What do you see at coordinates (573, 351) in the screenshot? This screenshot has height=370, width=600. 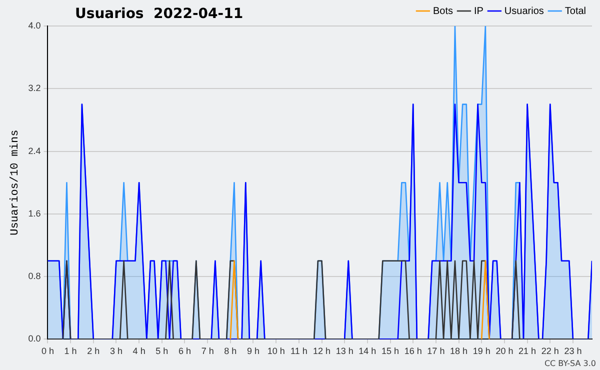 I see `x-tick-label: 23 h` at bounding box center [573, 351].